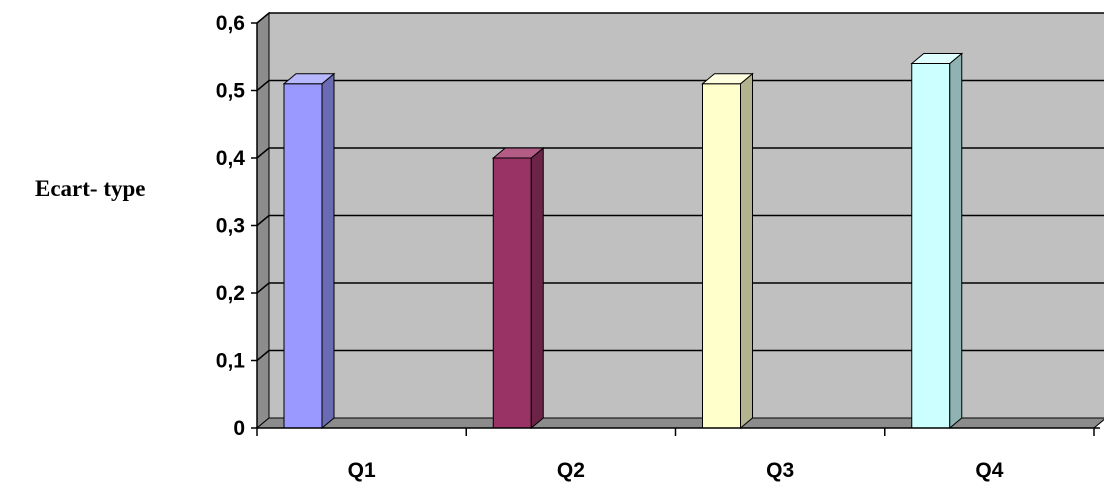  What do you see at coordinates (230, 293) in the screenshot?
I see `y-tick-label: 0,2` at bounding box center [230, 293].